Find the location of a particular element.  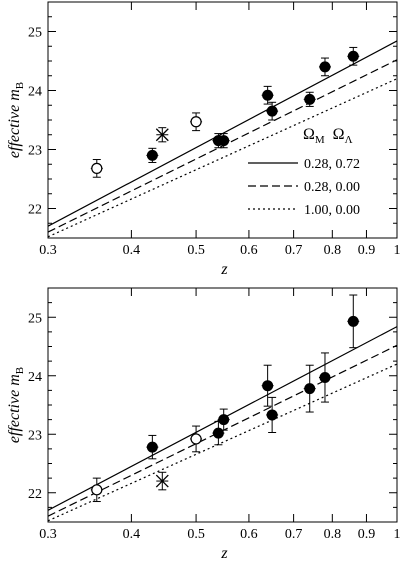

legend-header-omega-lambda: Ω is located at coordinates (339, 134).